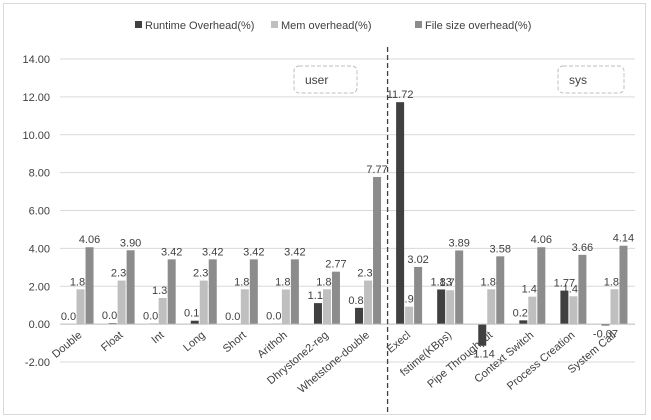 This screenshot has height=420, width=651. Describe the element at coordinates (316, 80) in the screenshot. I see `region-label: user` at that location.